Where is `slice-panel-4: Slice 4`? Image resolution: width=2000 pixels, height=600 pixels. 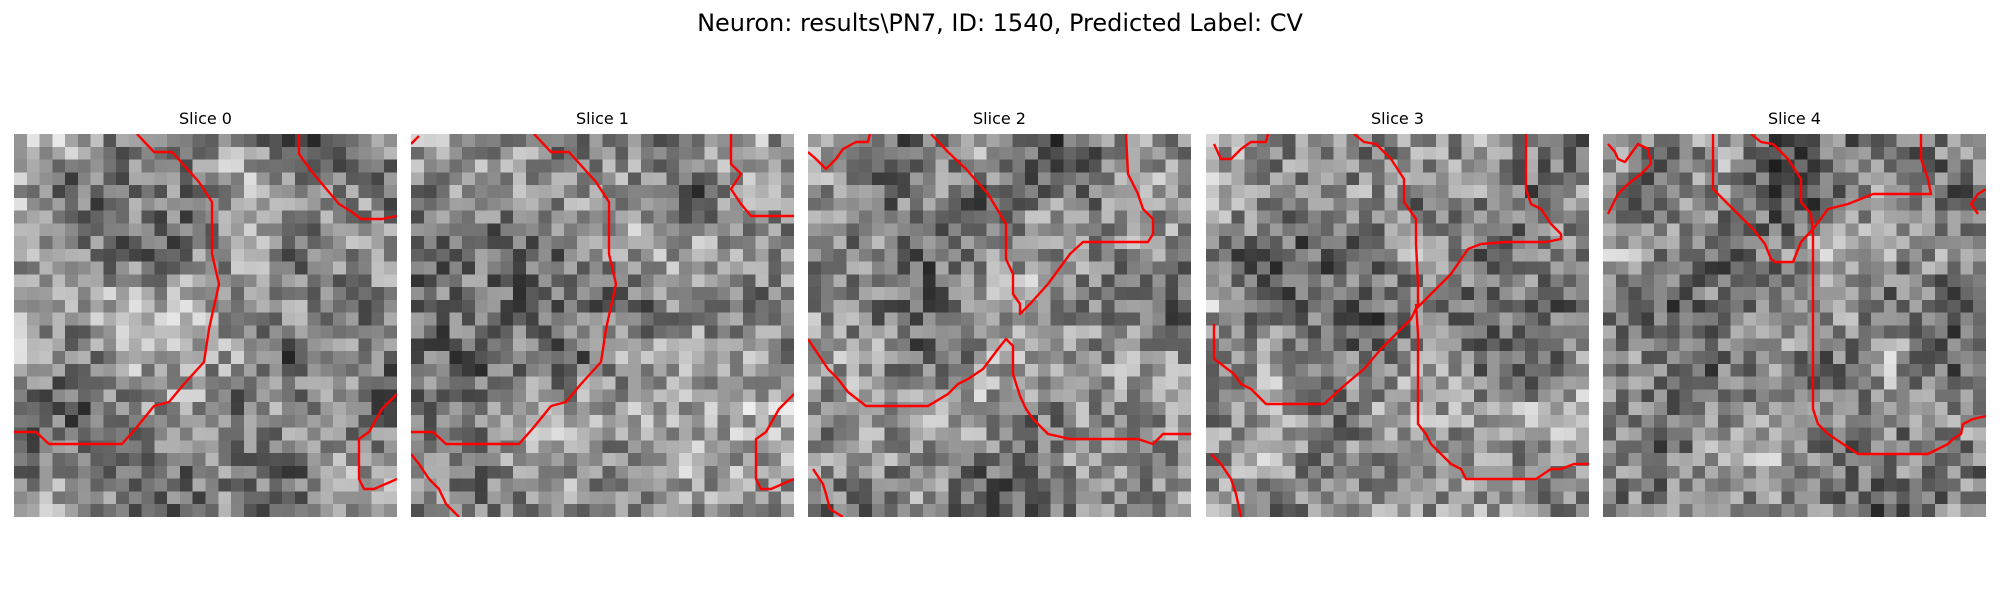 slice-panel-4: Slice 4 is located at coordinates (1794, 312).